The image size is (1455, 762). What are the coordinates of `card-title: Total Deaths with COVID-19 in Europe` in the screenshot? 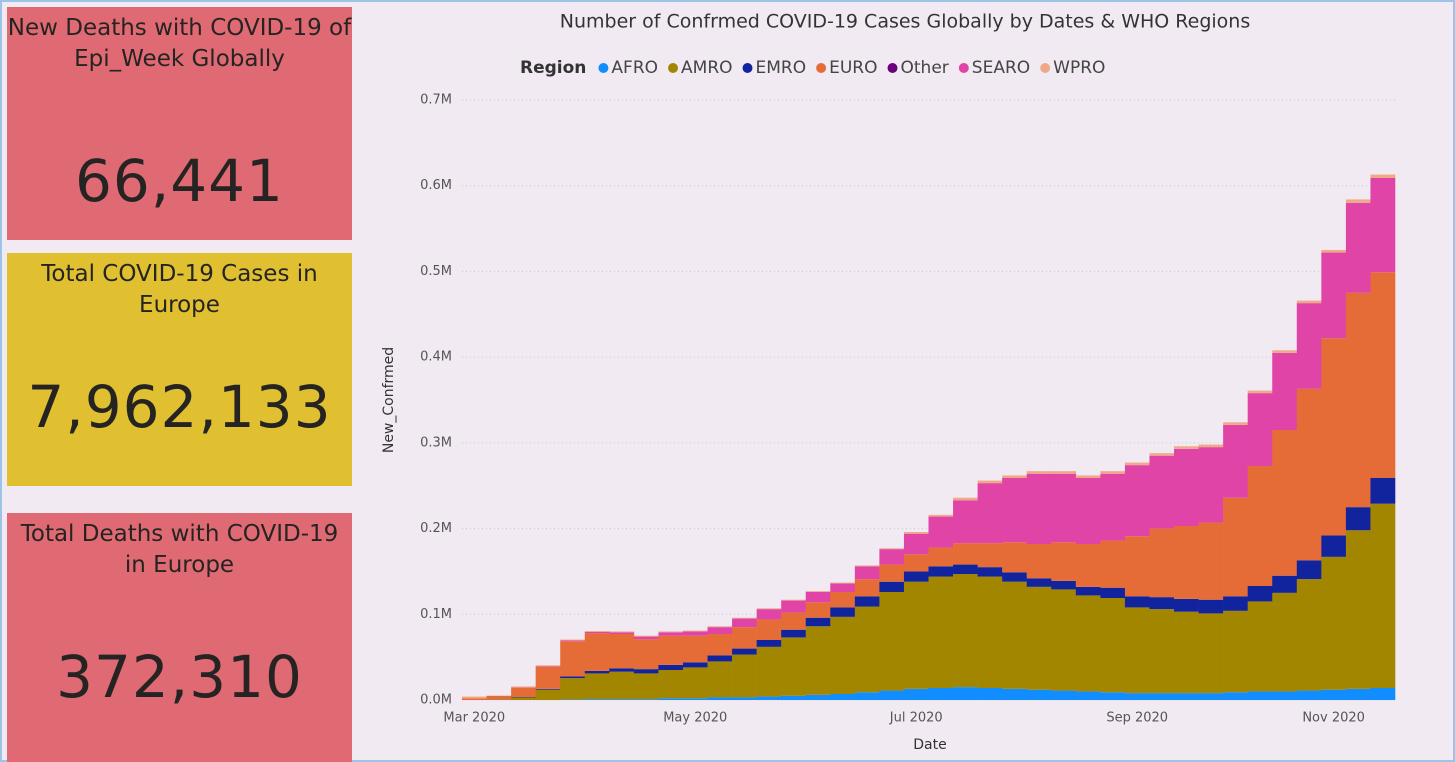 It's located at (179, 549).